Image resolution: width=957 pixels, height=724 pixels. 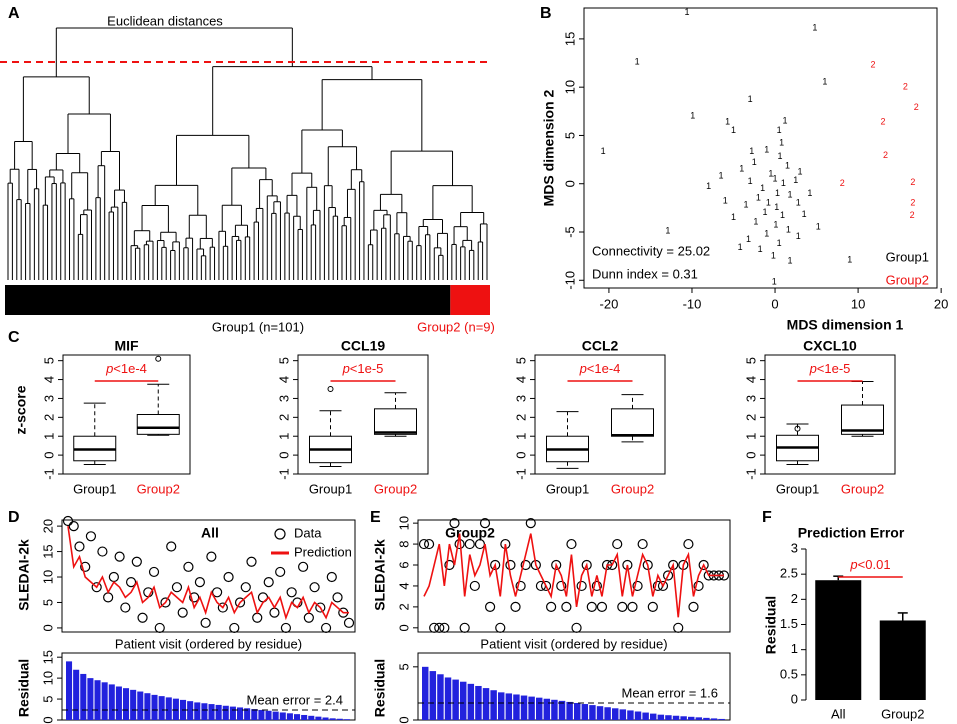 What do you see at coordinates (126, 346) in the screenshot?
I see `chart-title: MIF` at bounding box center [126, 346].